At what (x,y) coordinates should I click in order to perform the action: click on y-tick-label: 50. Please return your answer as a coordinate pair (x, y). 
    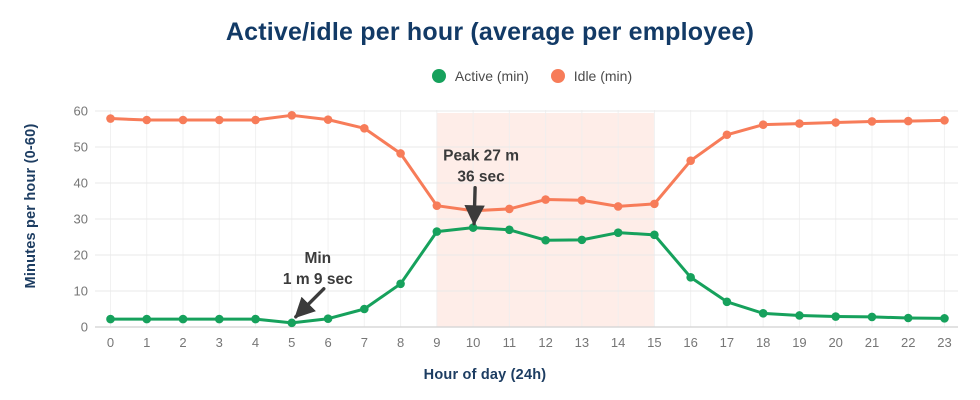
    Looking at the image, I should click on (81, 147).